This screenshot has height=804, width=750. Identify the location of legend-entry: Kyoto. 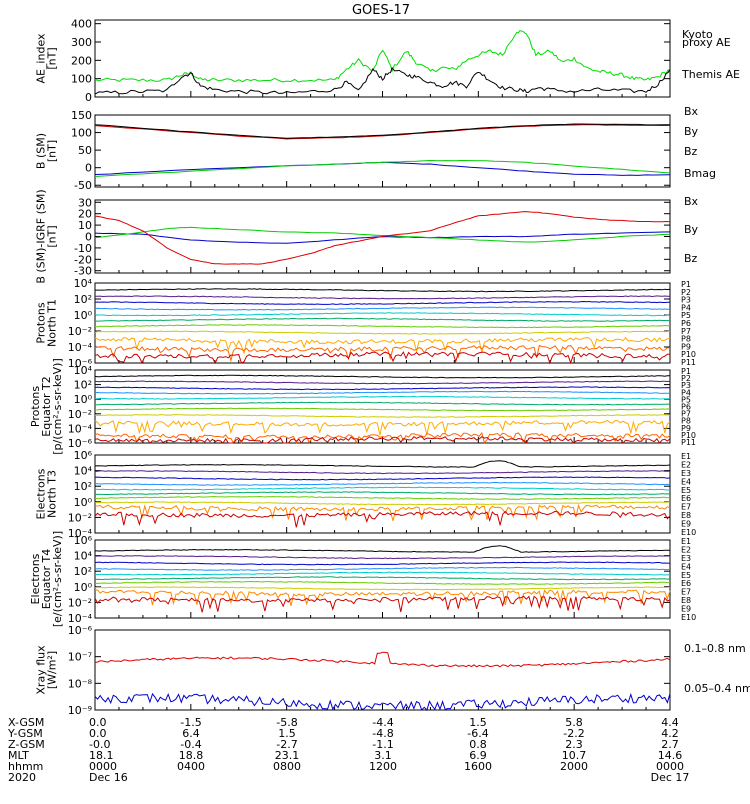
(697, 34).